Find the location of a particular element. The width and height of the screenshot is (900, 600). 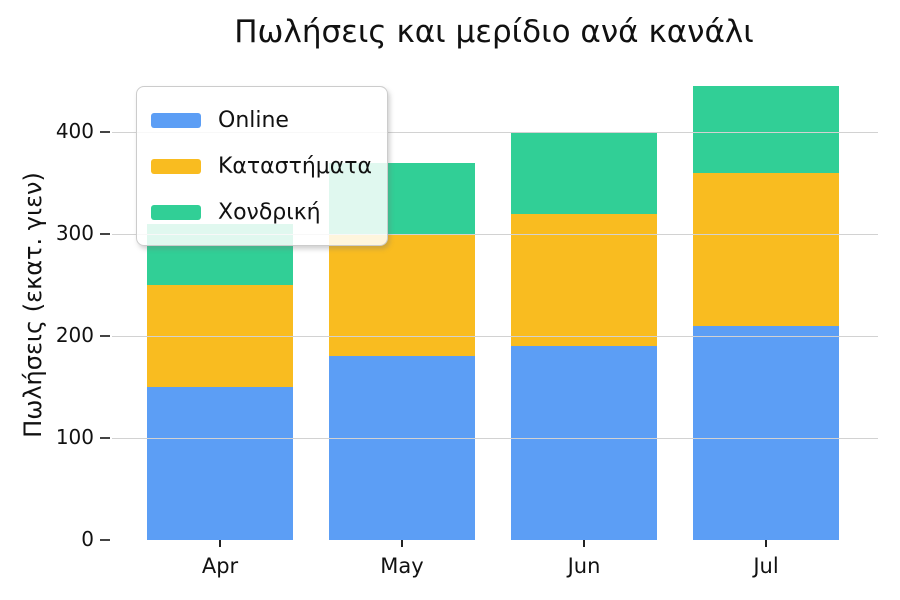

legend-swatch-online is located at coordinates (176, 120).